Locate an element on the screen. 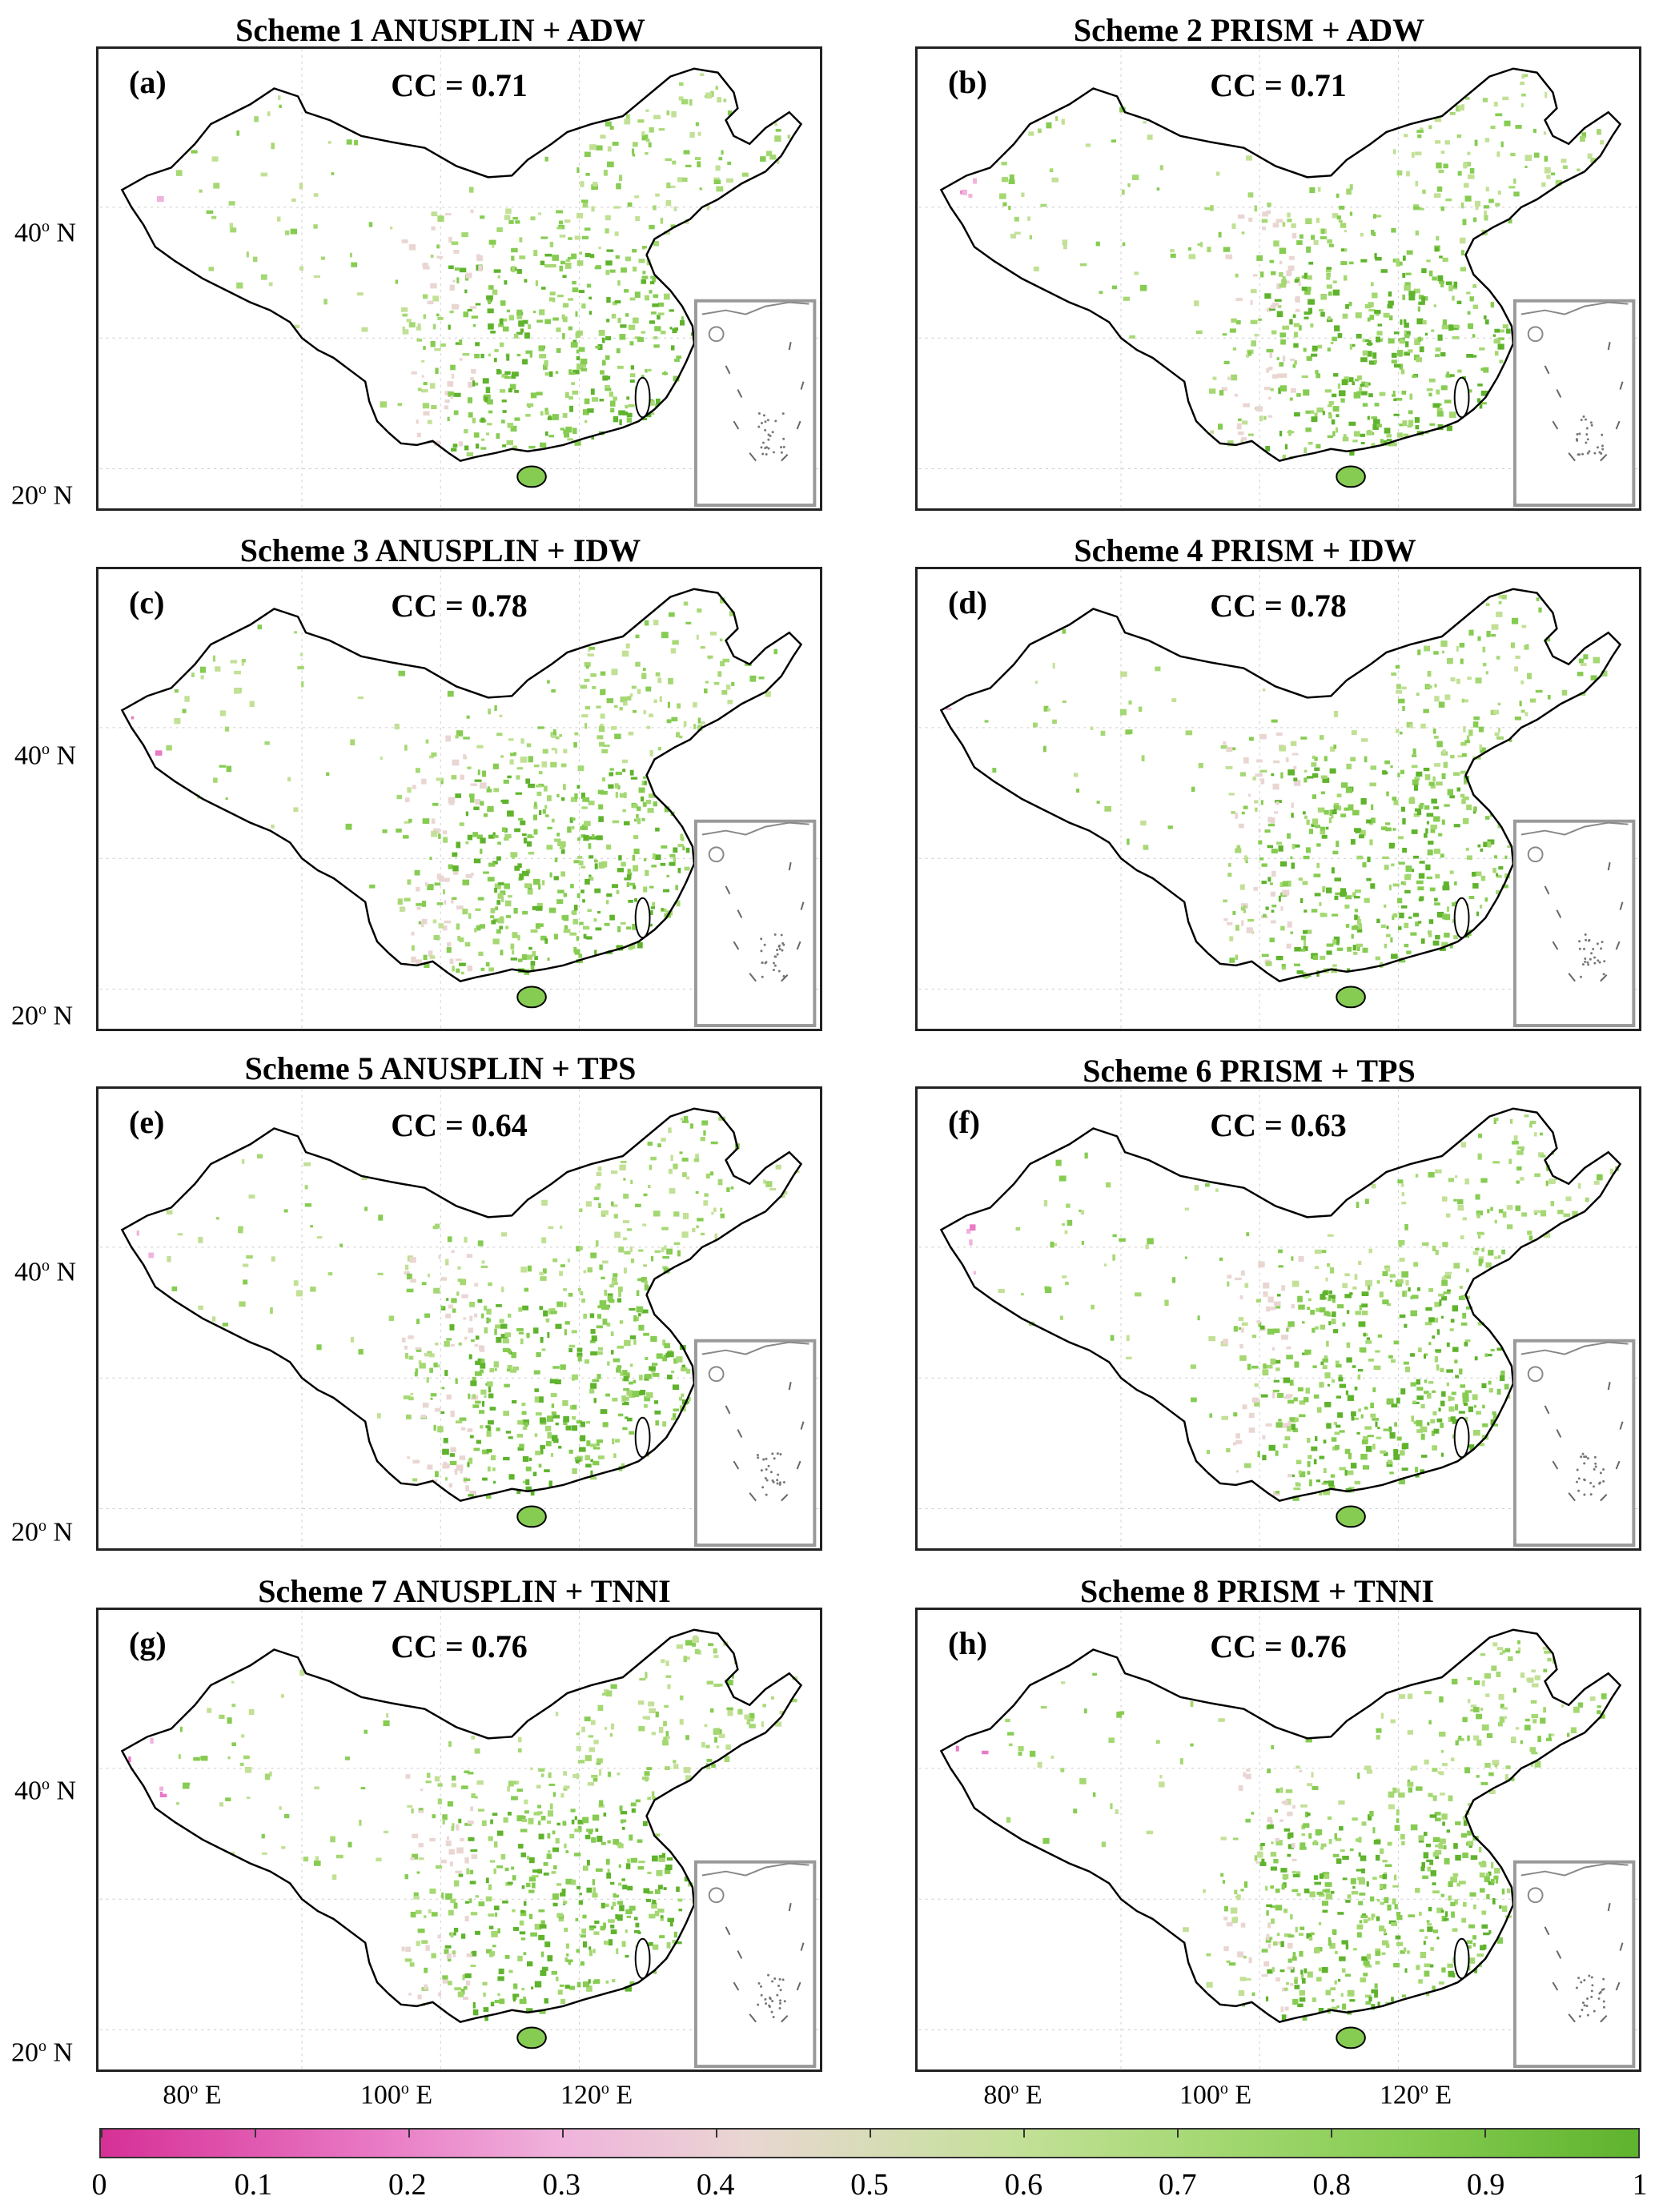 Image resolution: width=1655 pixels, height=2212 pixels. map-panel-a: (a) CC = 0.71 is located at coordinates (459, 278).